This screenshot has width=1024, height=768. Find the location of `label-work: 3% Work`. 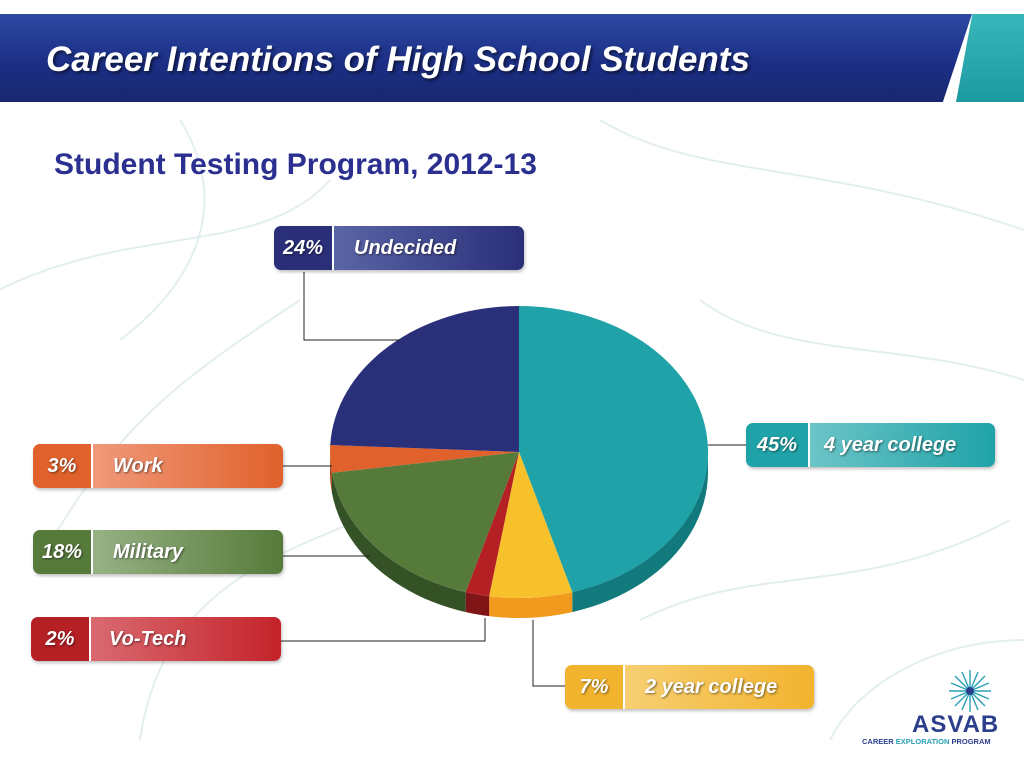

label-work: 3% Work is located at coordinates (158, 466).